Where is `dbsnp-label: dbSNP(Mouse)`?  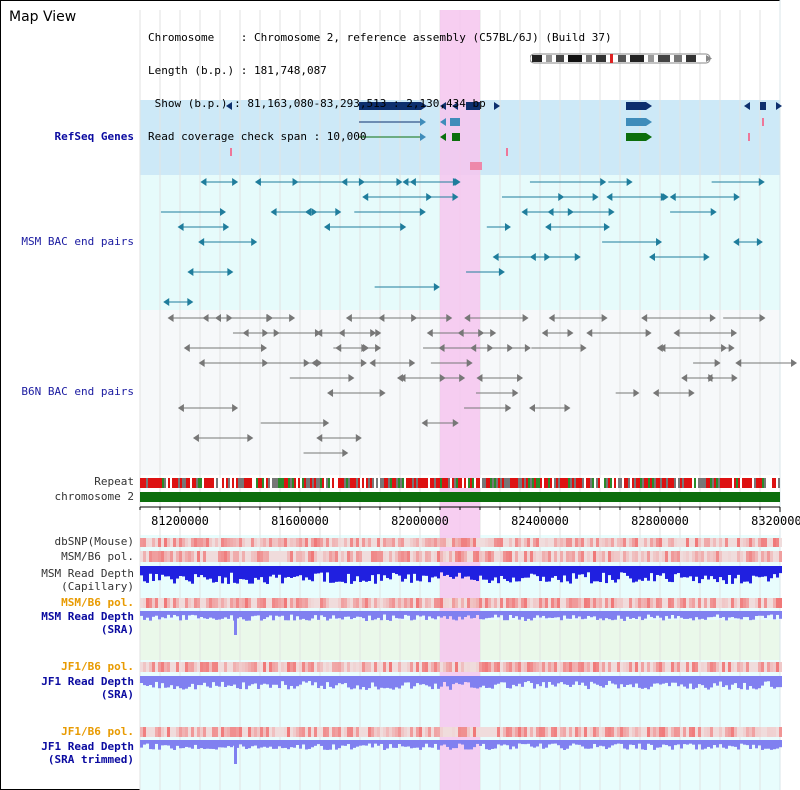 dbsnp-label: dbSNP(Mouse) is located at coordinates (94, 541).